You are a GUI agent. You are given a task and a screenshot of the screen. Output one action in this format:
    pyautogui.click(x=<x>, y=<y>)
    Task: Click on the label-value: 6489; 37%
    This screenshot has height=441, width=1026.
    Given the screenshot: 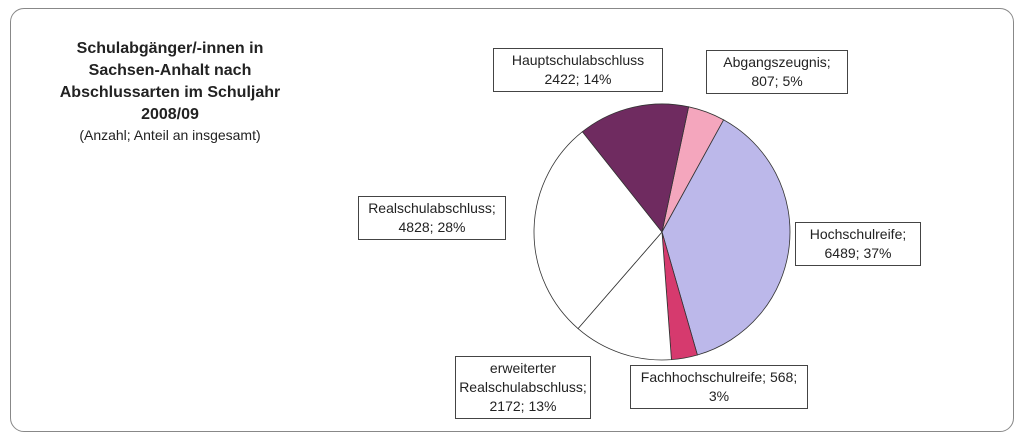 What is the action you would take?
    pyautogui.click(x=858, y=253)
    